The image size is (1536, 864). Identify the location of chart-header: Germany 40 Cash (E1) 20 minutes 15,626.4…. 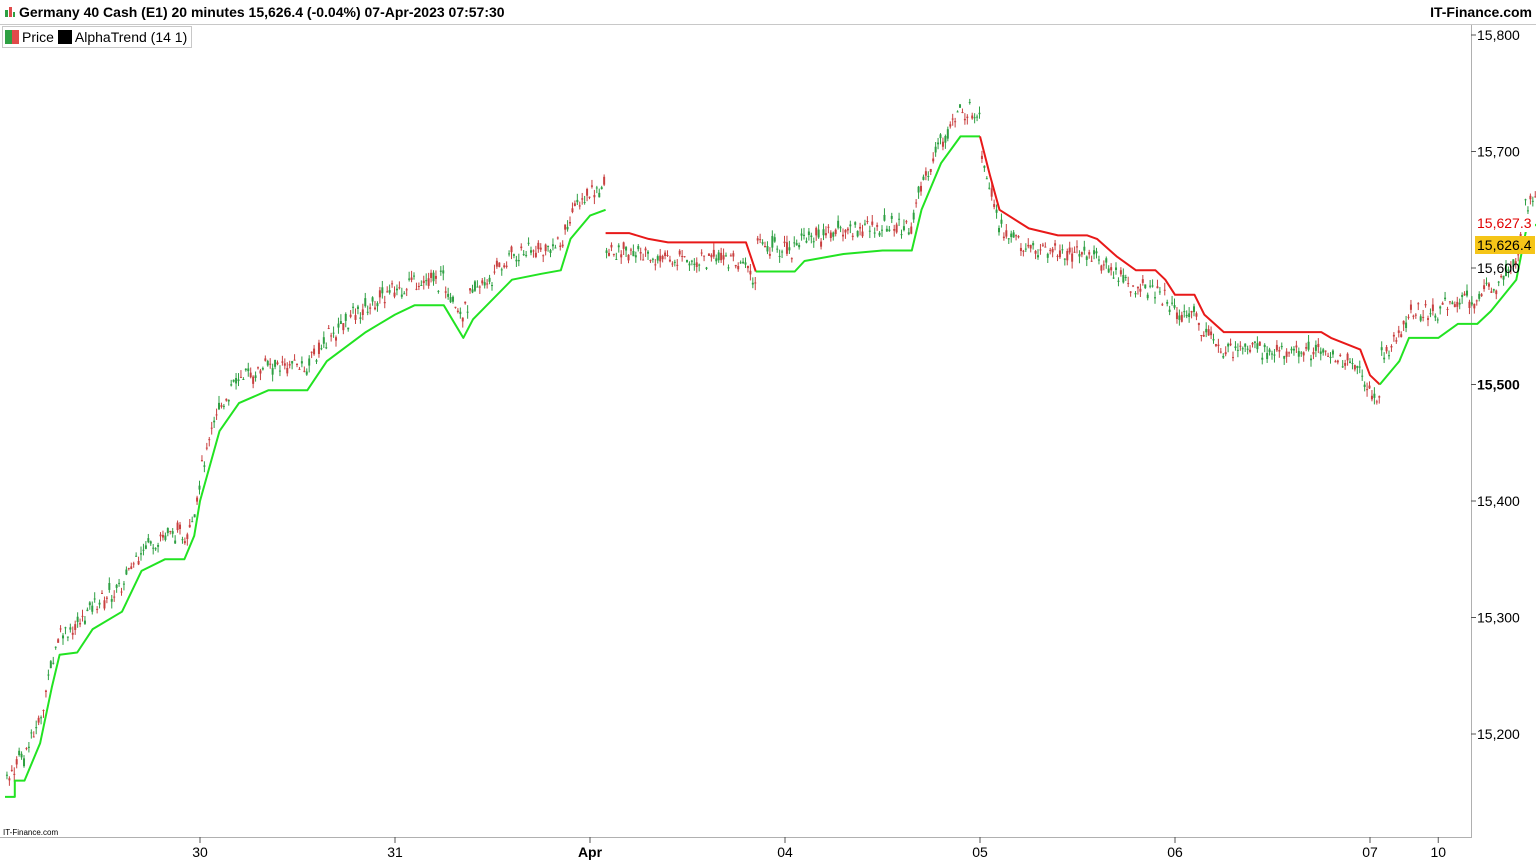
(768, 12).